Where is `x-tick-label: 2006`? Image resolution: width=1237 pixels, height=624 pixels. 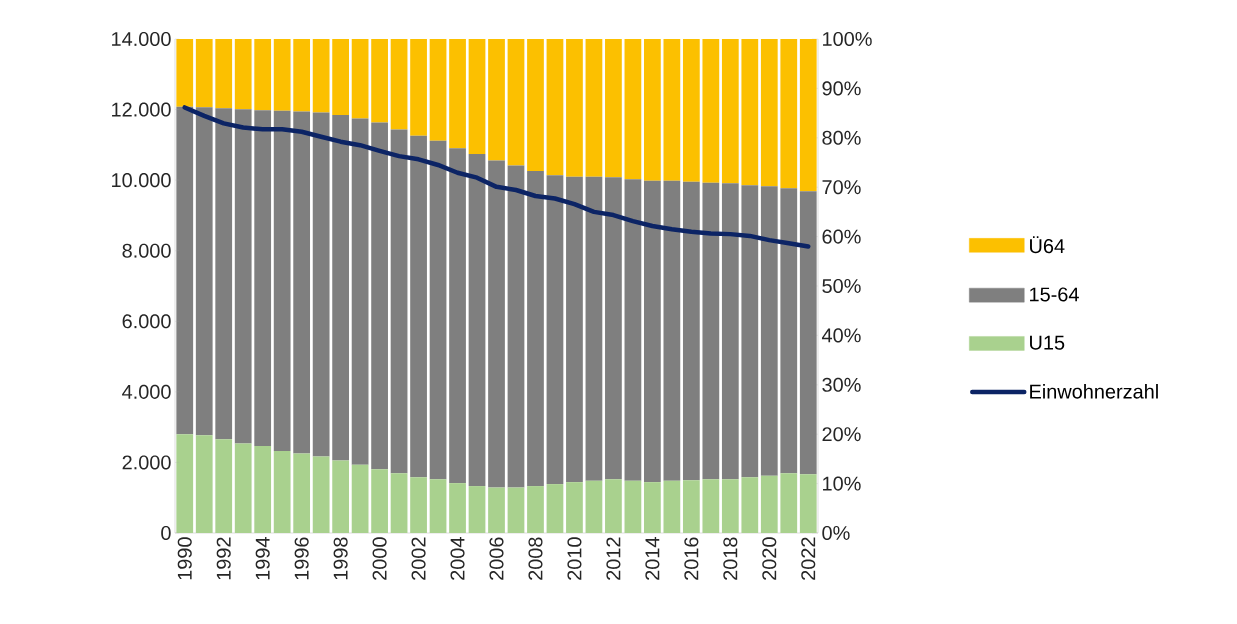
x-tick-label: 2006 is located at coordinates (496, 558).